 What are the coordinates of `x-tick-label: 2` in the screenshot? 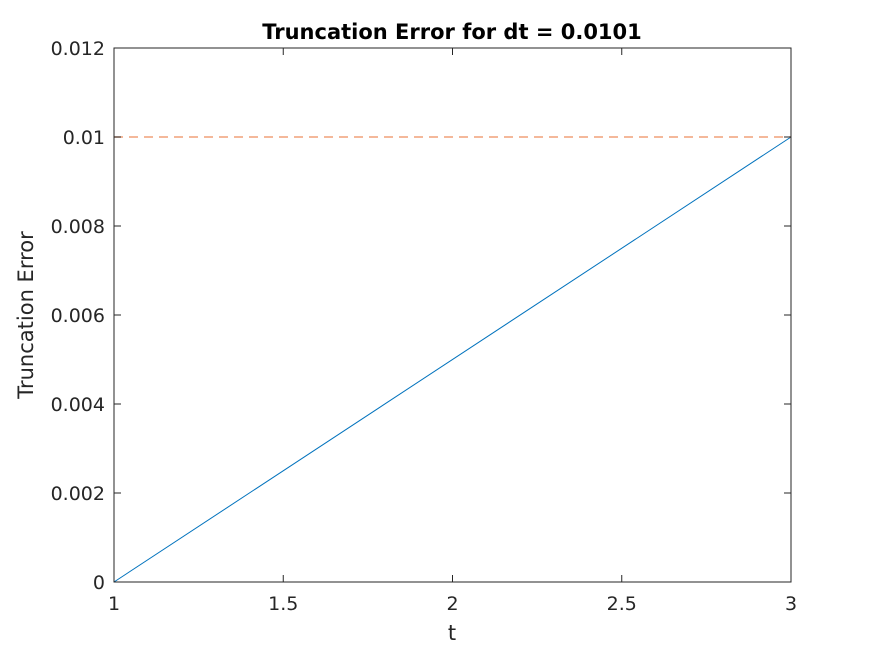 It's located at (452, 604).